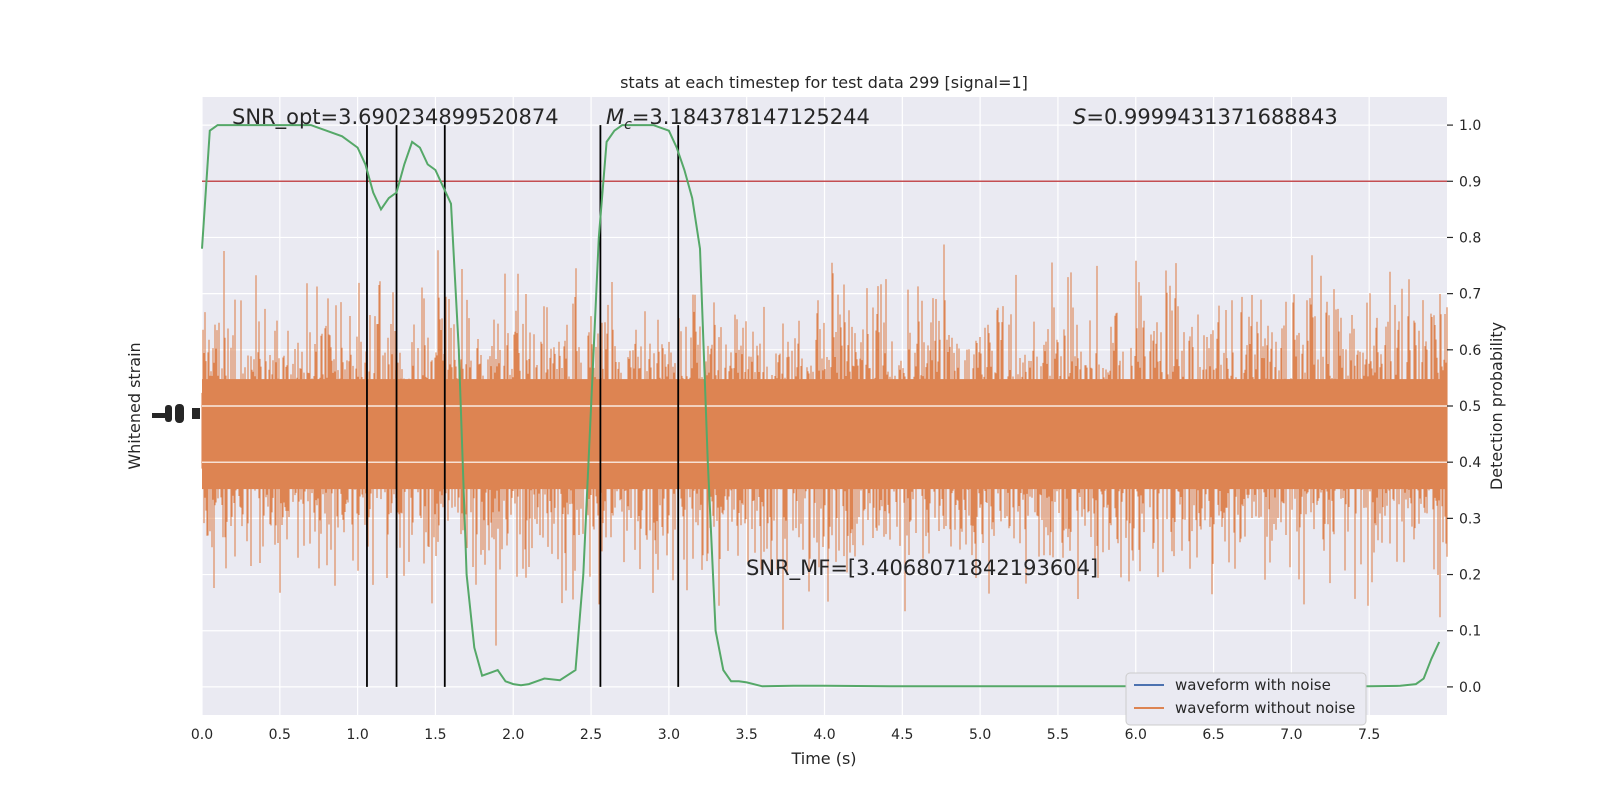  Describe the element at coordinates (1470, 295) in the screenshot. I see `y-tick-label: 0.7` at that location.